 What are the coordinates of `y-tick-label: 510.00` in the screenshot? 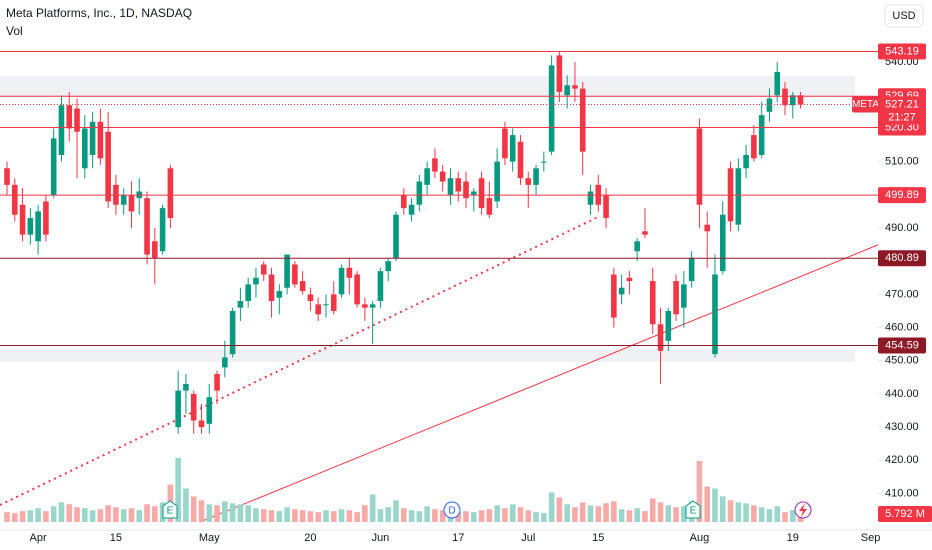 It's located at (902, 162).